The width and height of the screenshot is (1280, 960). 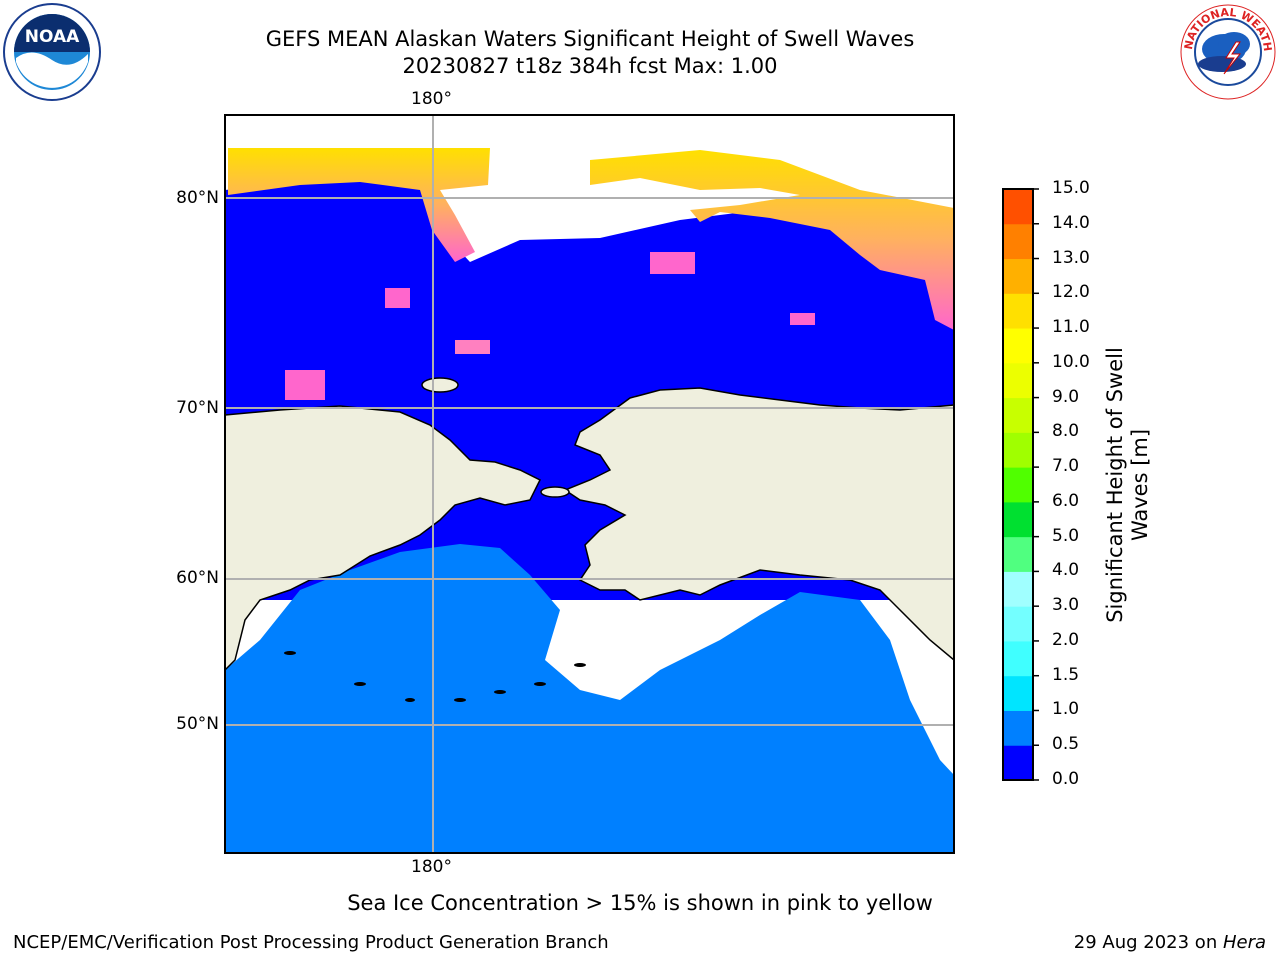 What do you see at coordinates (1066, 779) in the screenshot?
I see `colorbar-tick-label: 0.0` at bounding box center [1066, 779].